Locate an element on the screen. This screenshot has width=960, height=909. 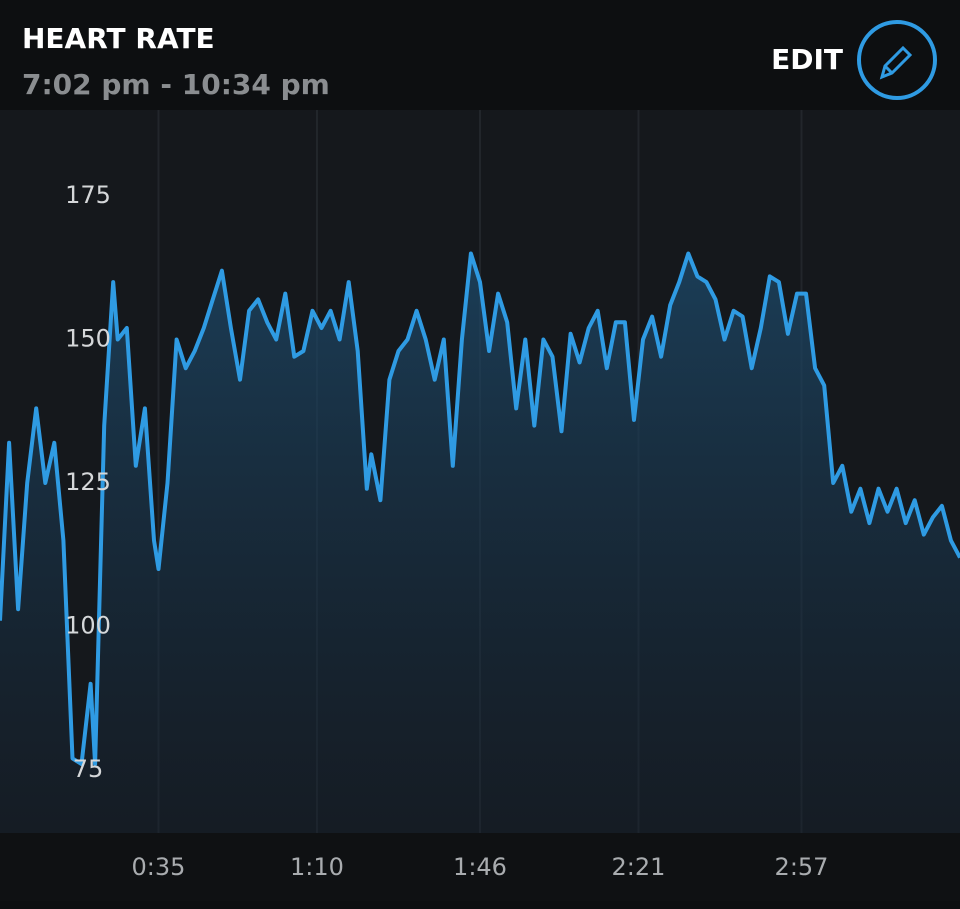
chart-subtitle: 7:02 pm - 10:34 pm is located at coordinates (176, 84).